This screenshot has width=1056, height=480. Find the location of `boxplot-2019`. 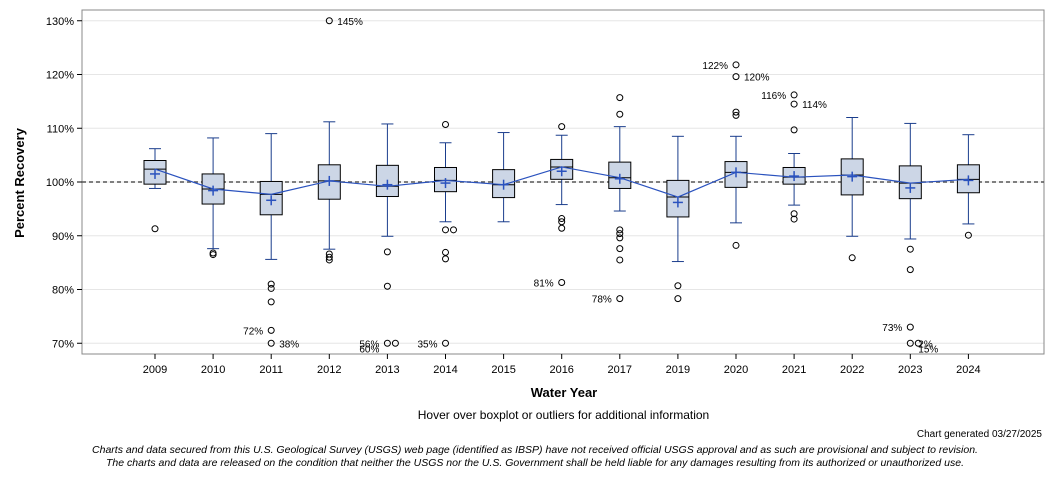

boxplot-2019 is located at coordinates (678, 199).